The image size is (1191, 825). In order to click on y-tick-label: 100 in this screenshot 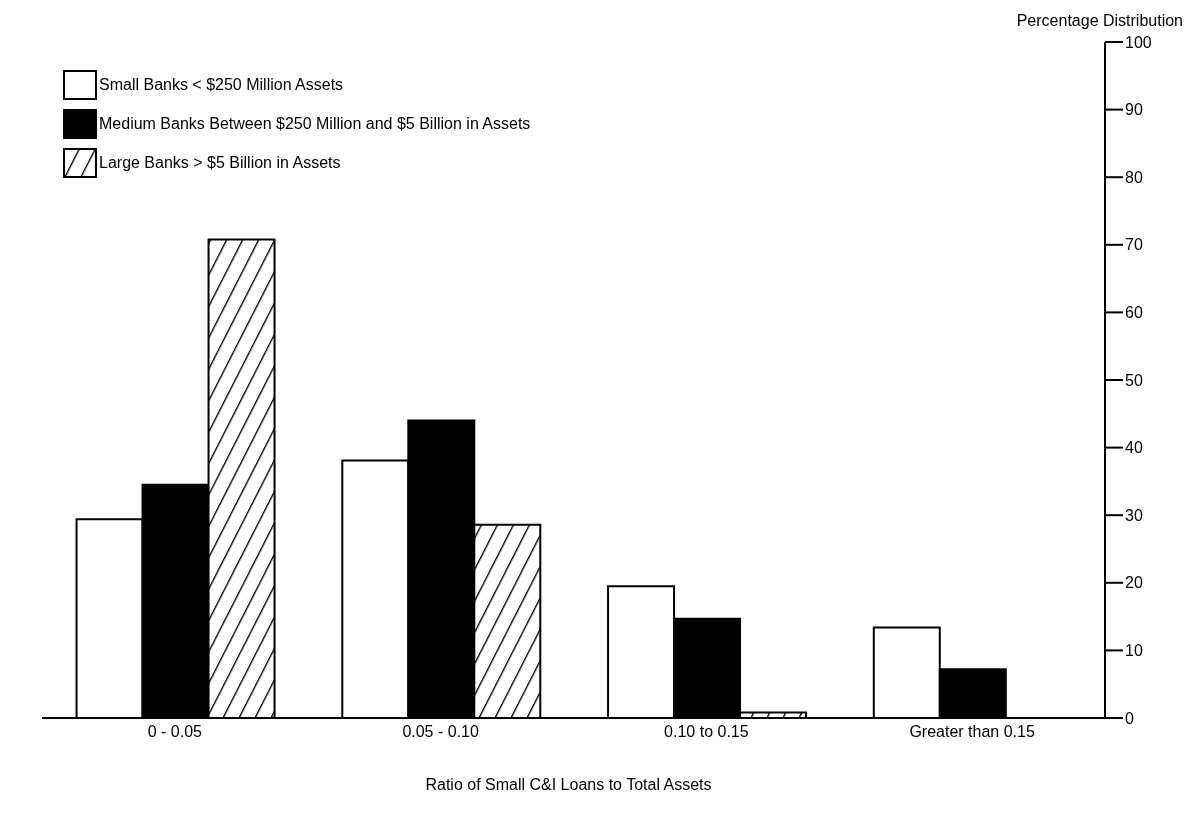, I will do `click(1138, 42)`.